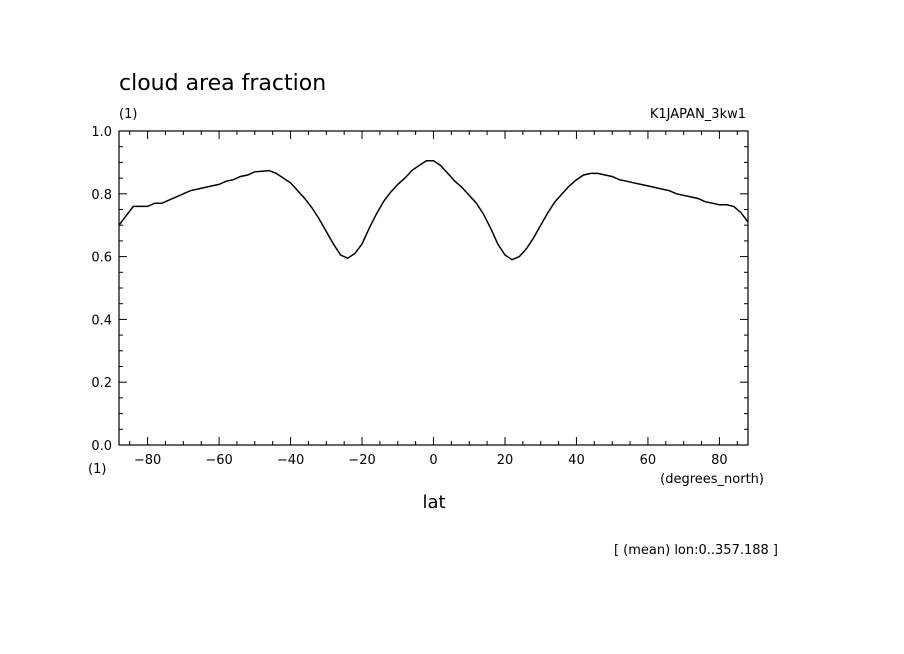 This screenshot has width=904, height=654. I want to click on x-tick-label: −80, so click(147, 460).